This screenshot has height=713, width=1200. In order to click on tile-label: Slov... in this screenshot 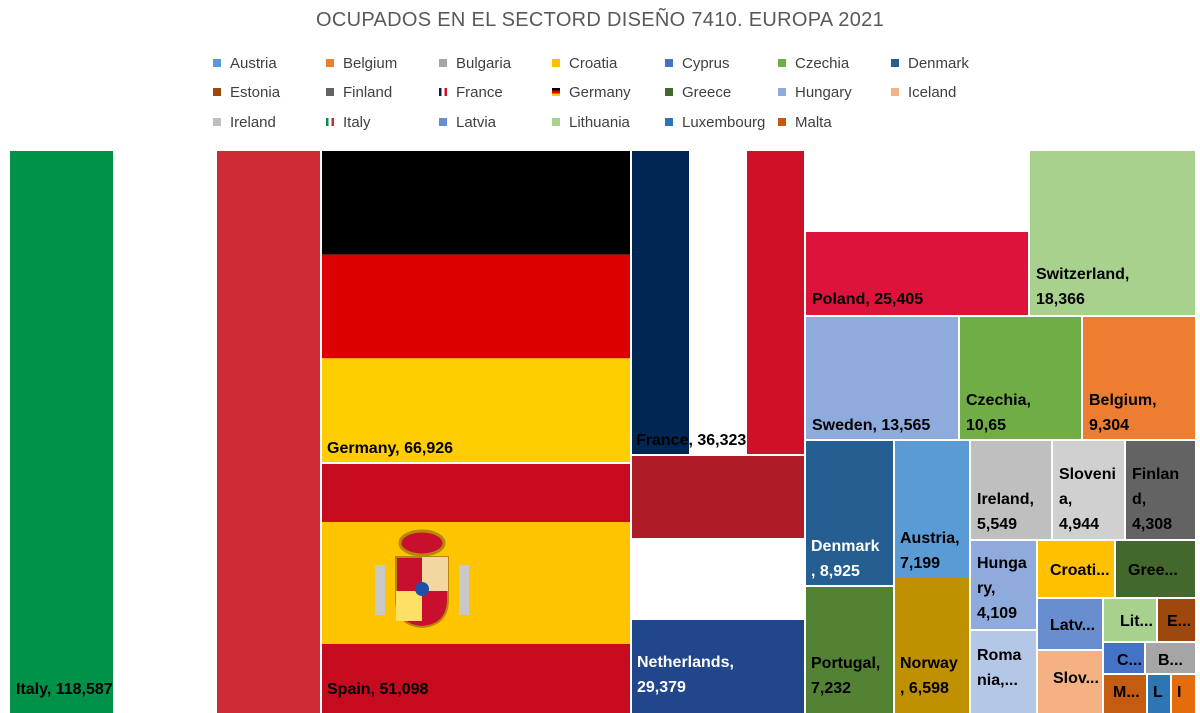, I will do `click(1076, 678)`.